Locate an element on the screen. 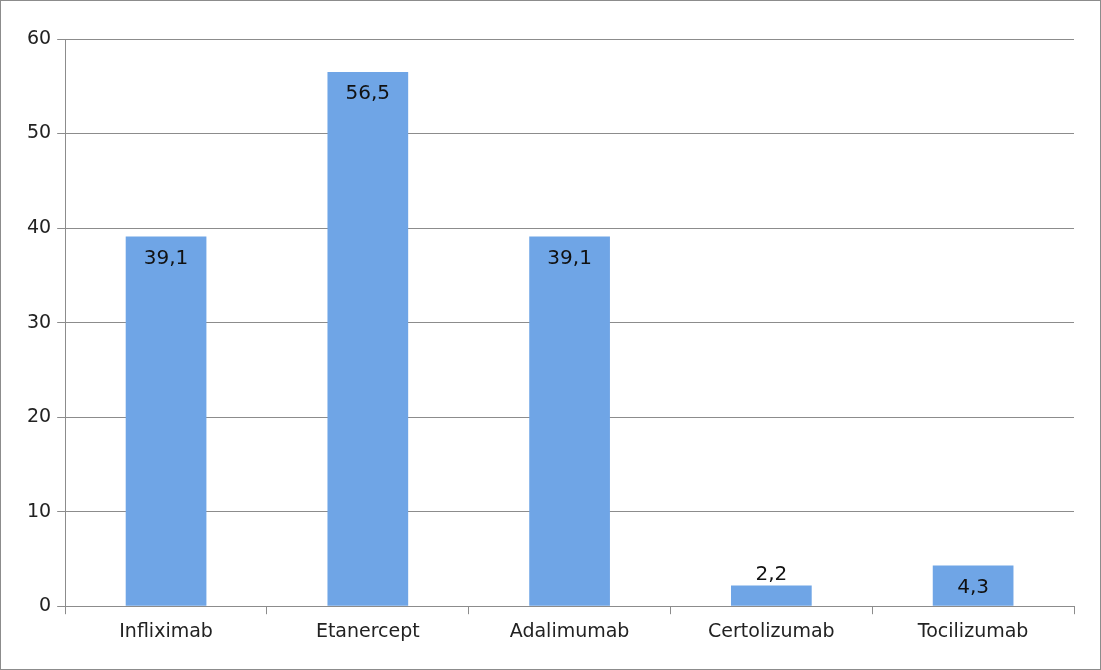 This screenshot has height=670, width=1101. y-tick-label: 60 is located at coordinates (39, 36).